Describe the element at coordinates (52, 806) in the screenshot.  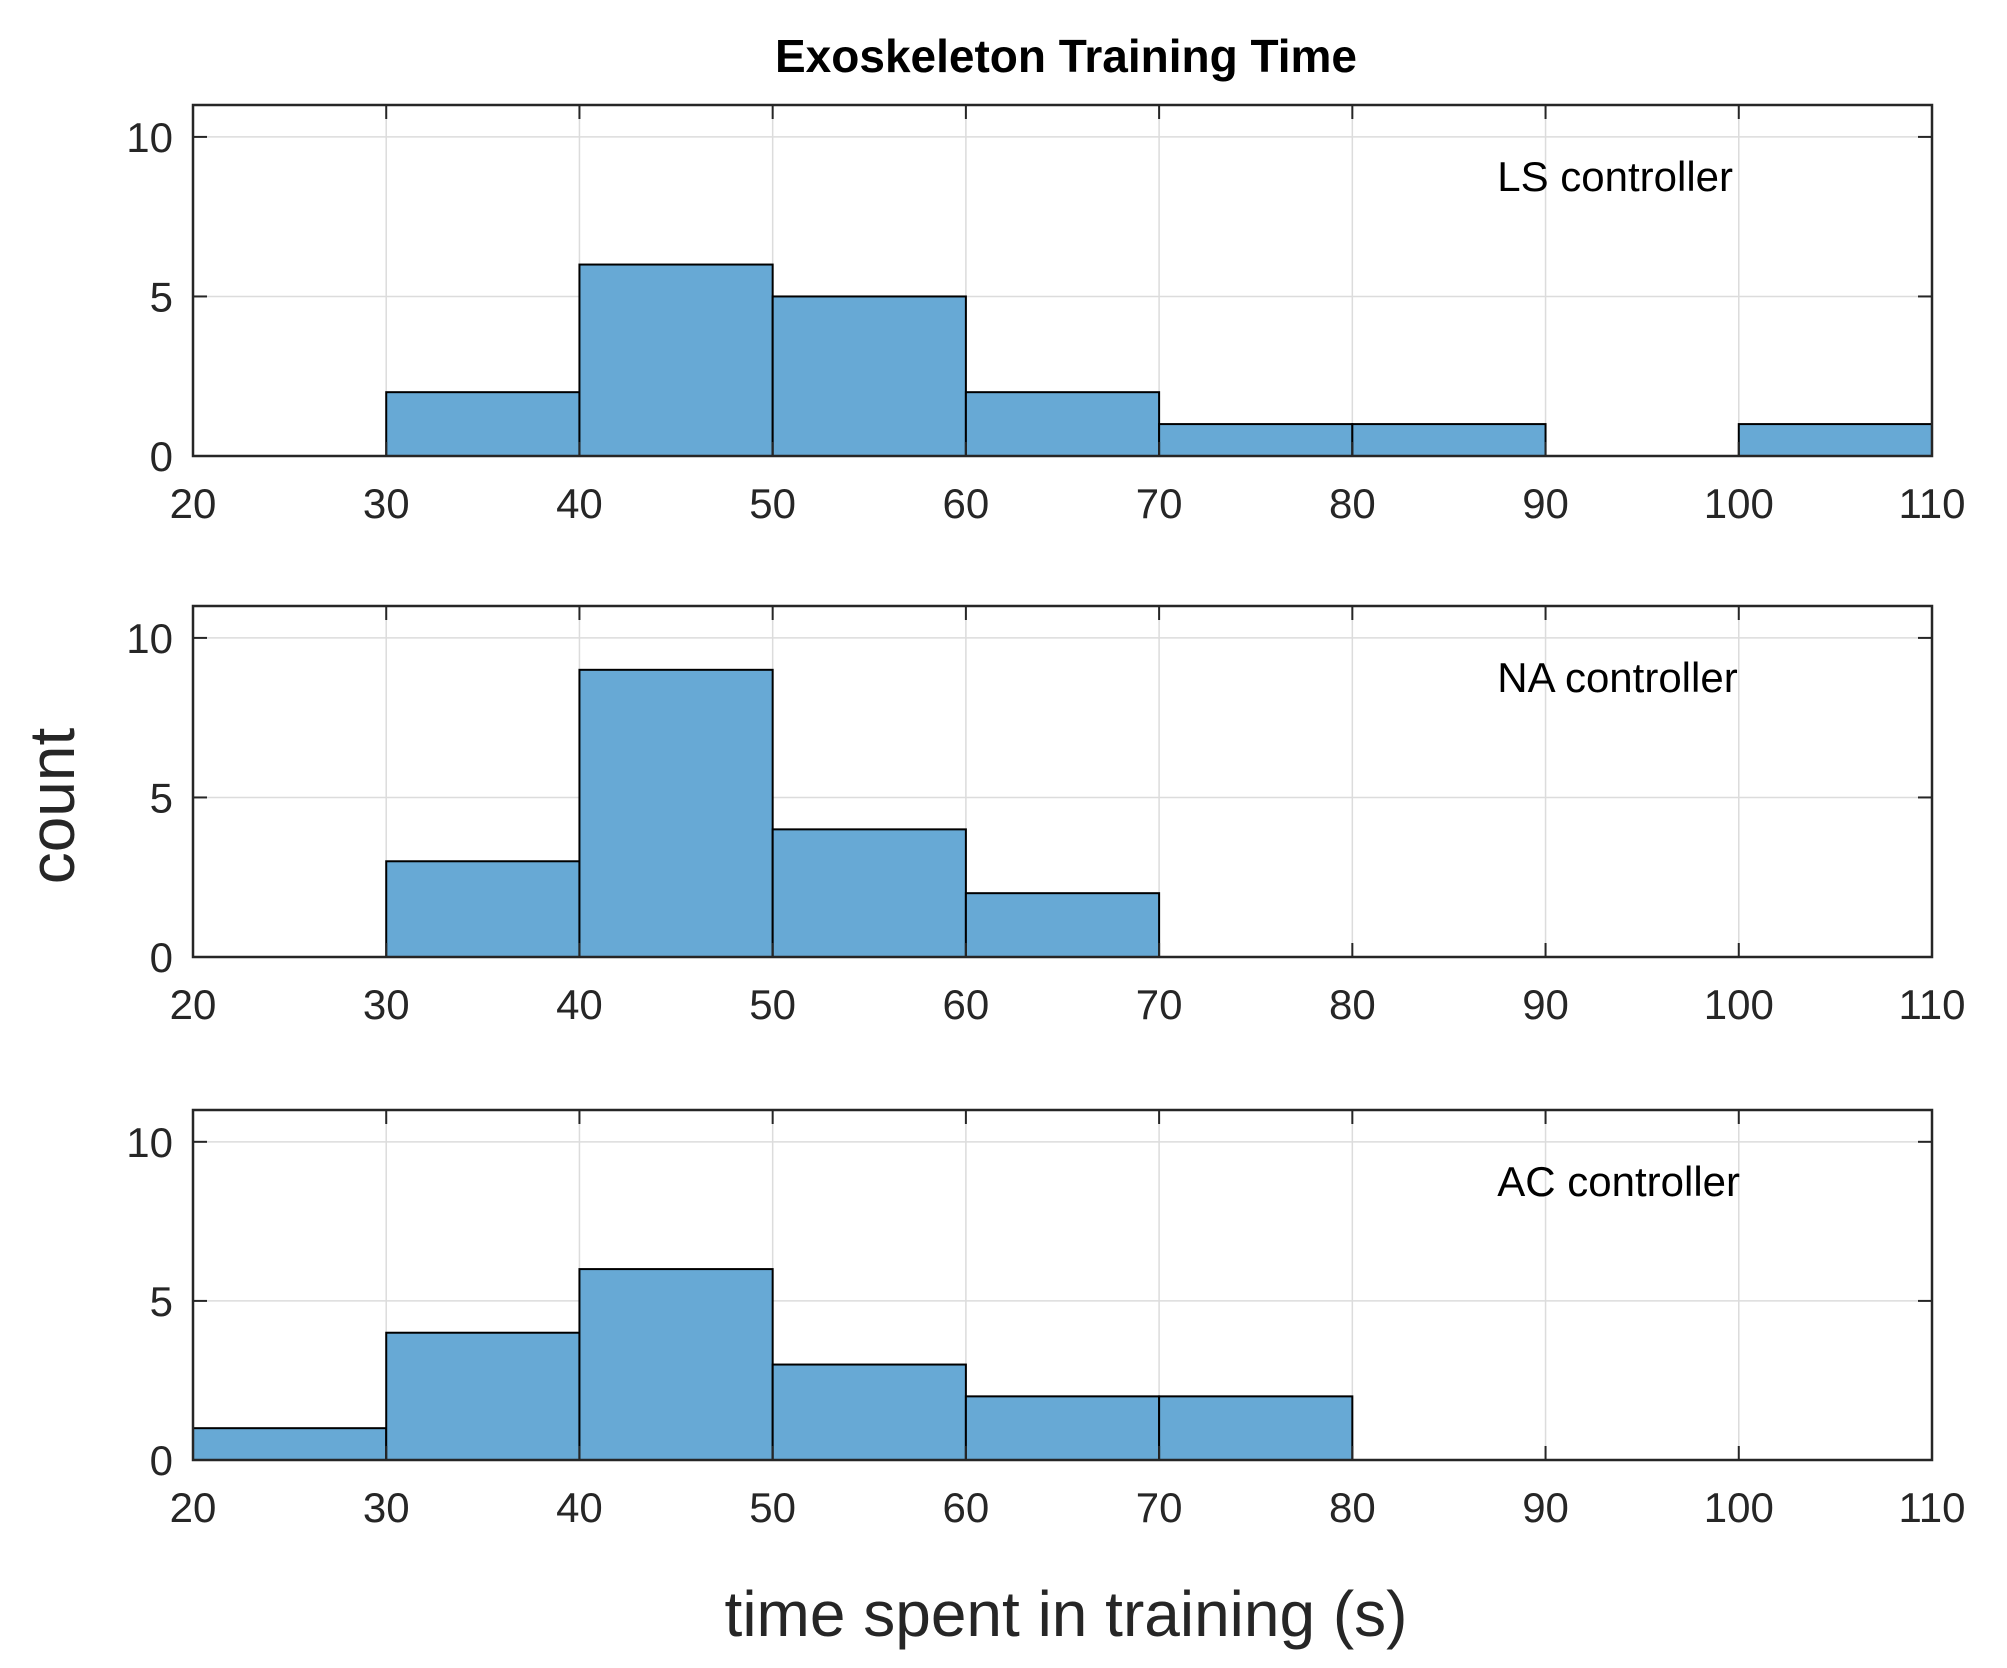
I see `y-axis-label: count` at that location.